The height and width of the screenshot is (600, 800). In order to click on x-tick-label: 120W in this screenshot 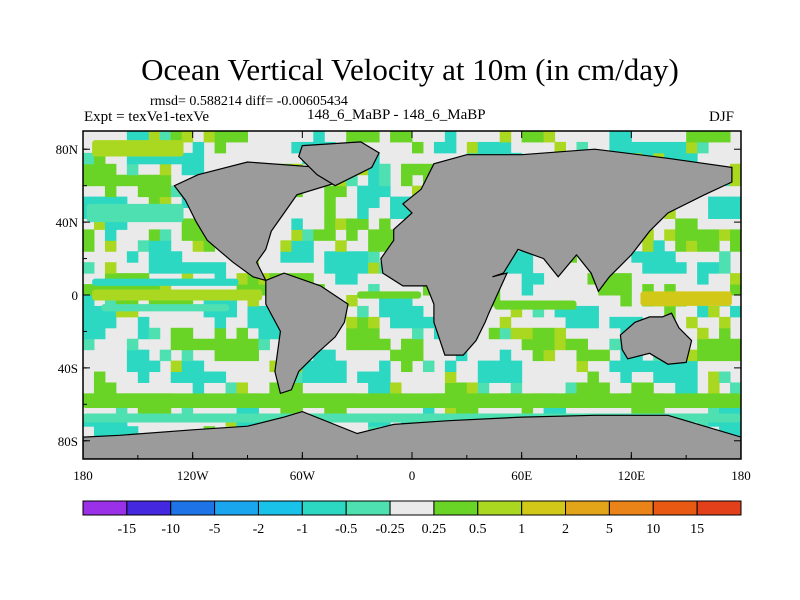, I will do `click(193, 475)`.